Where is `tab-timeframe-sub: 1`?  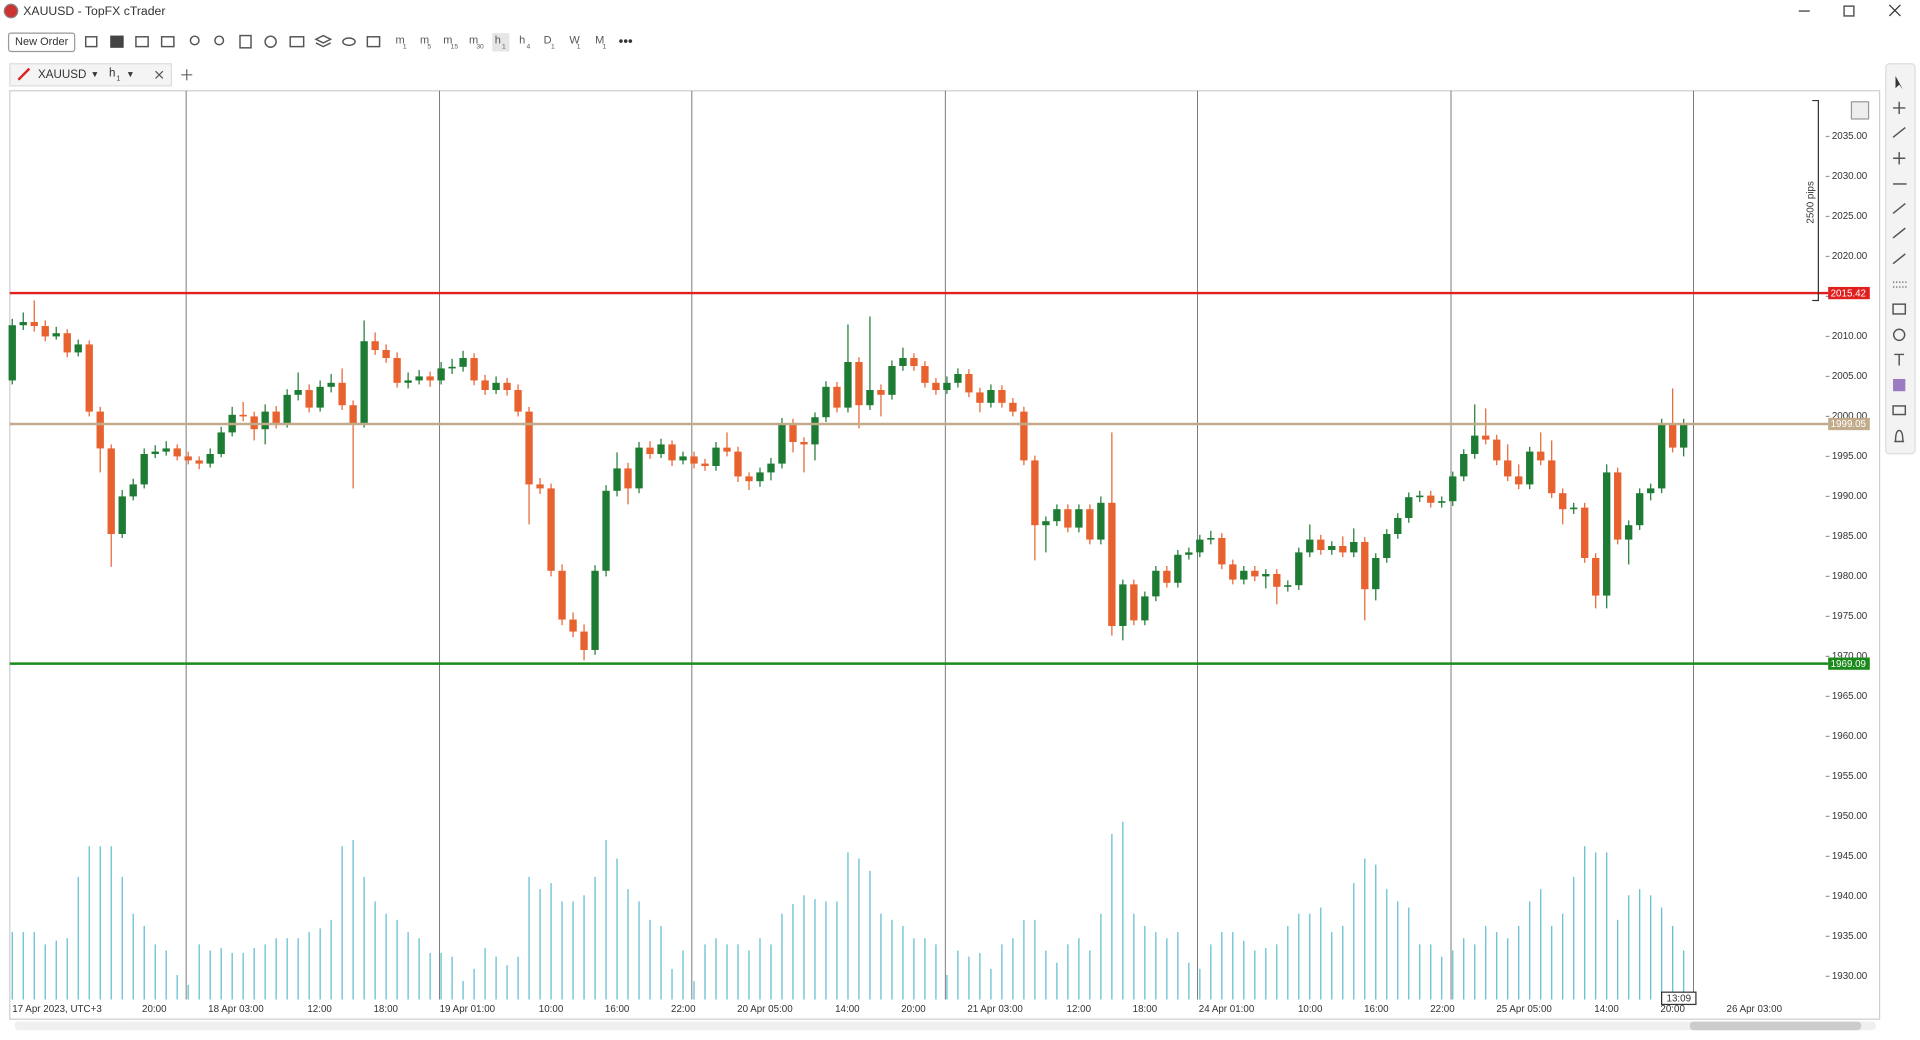 tab-timeframe-sub: 1 is located at coordinates (118, 77).